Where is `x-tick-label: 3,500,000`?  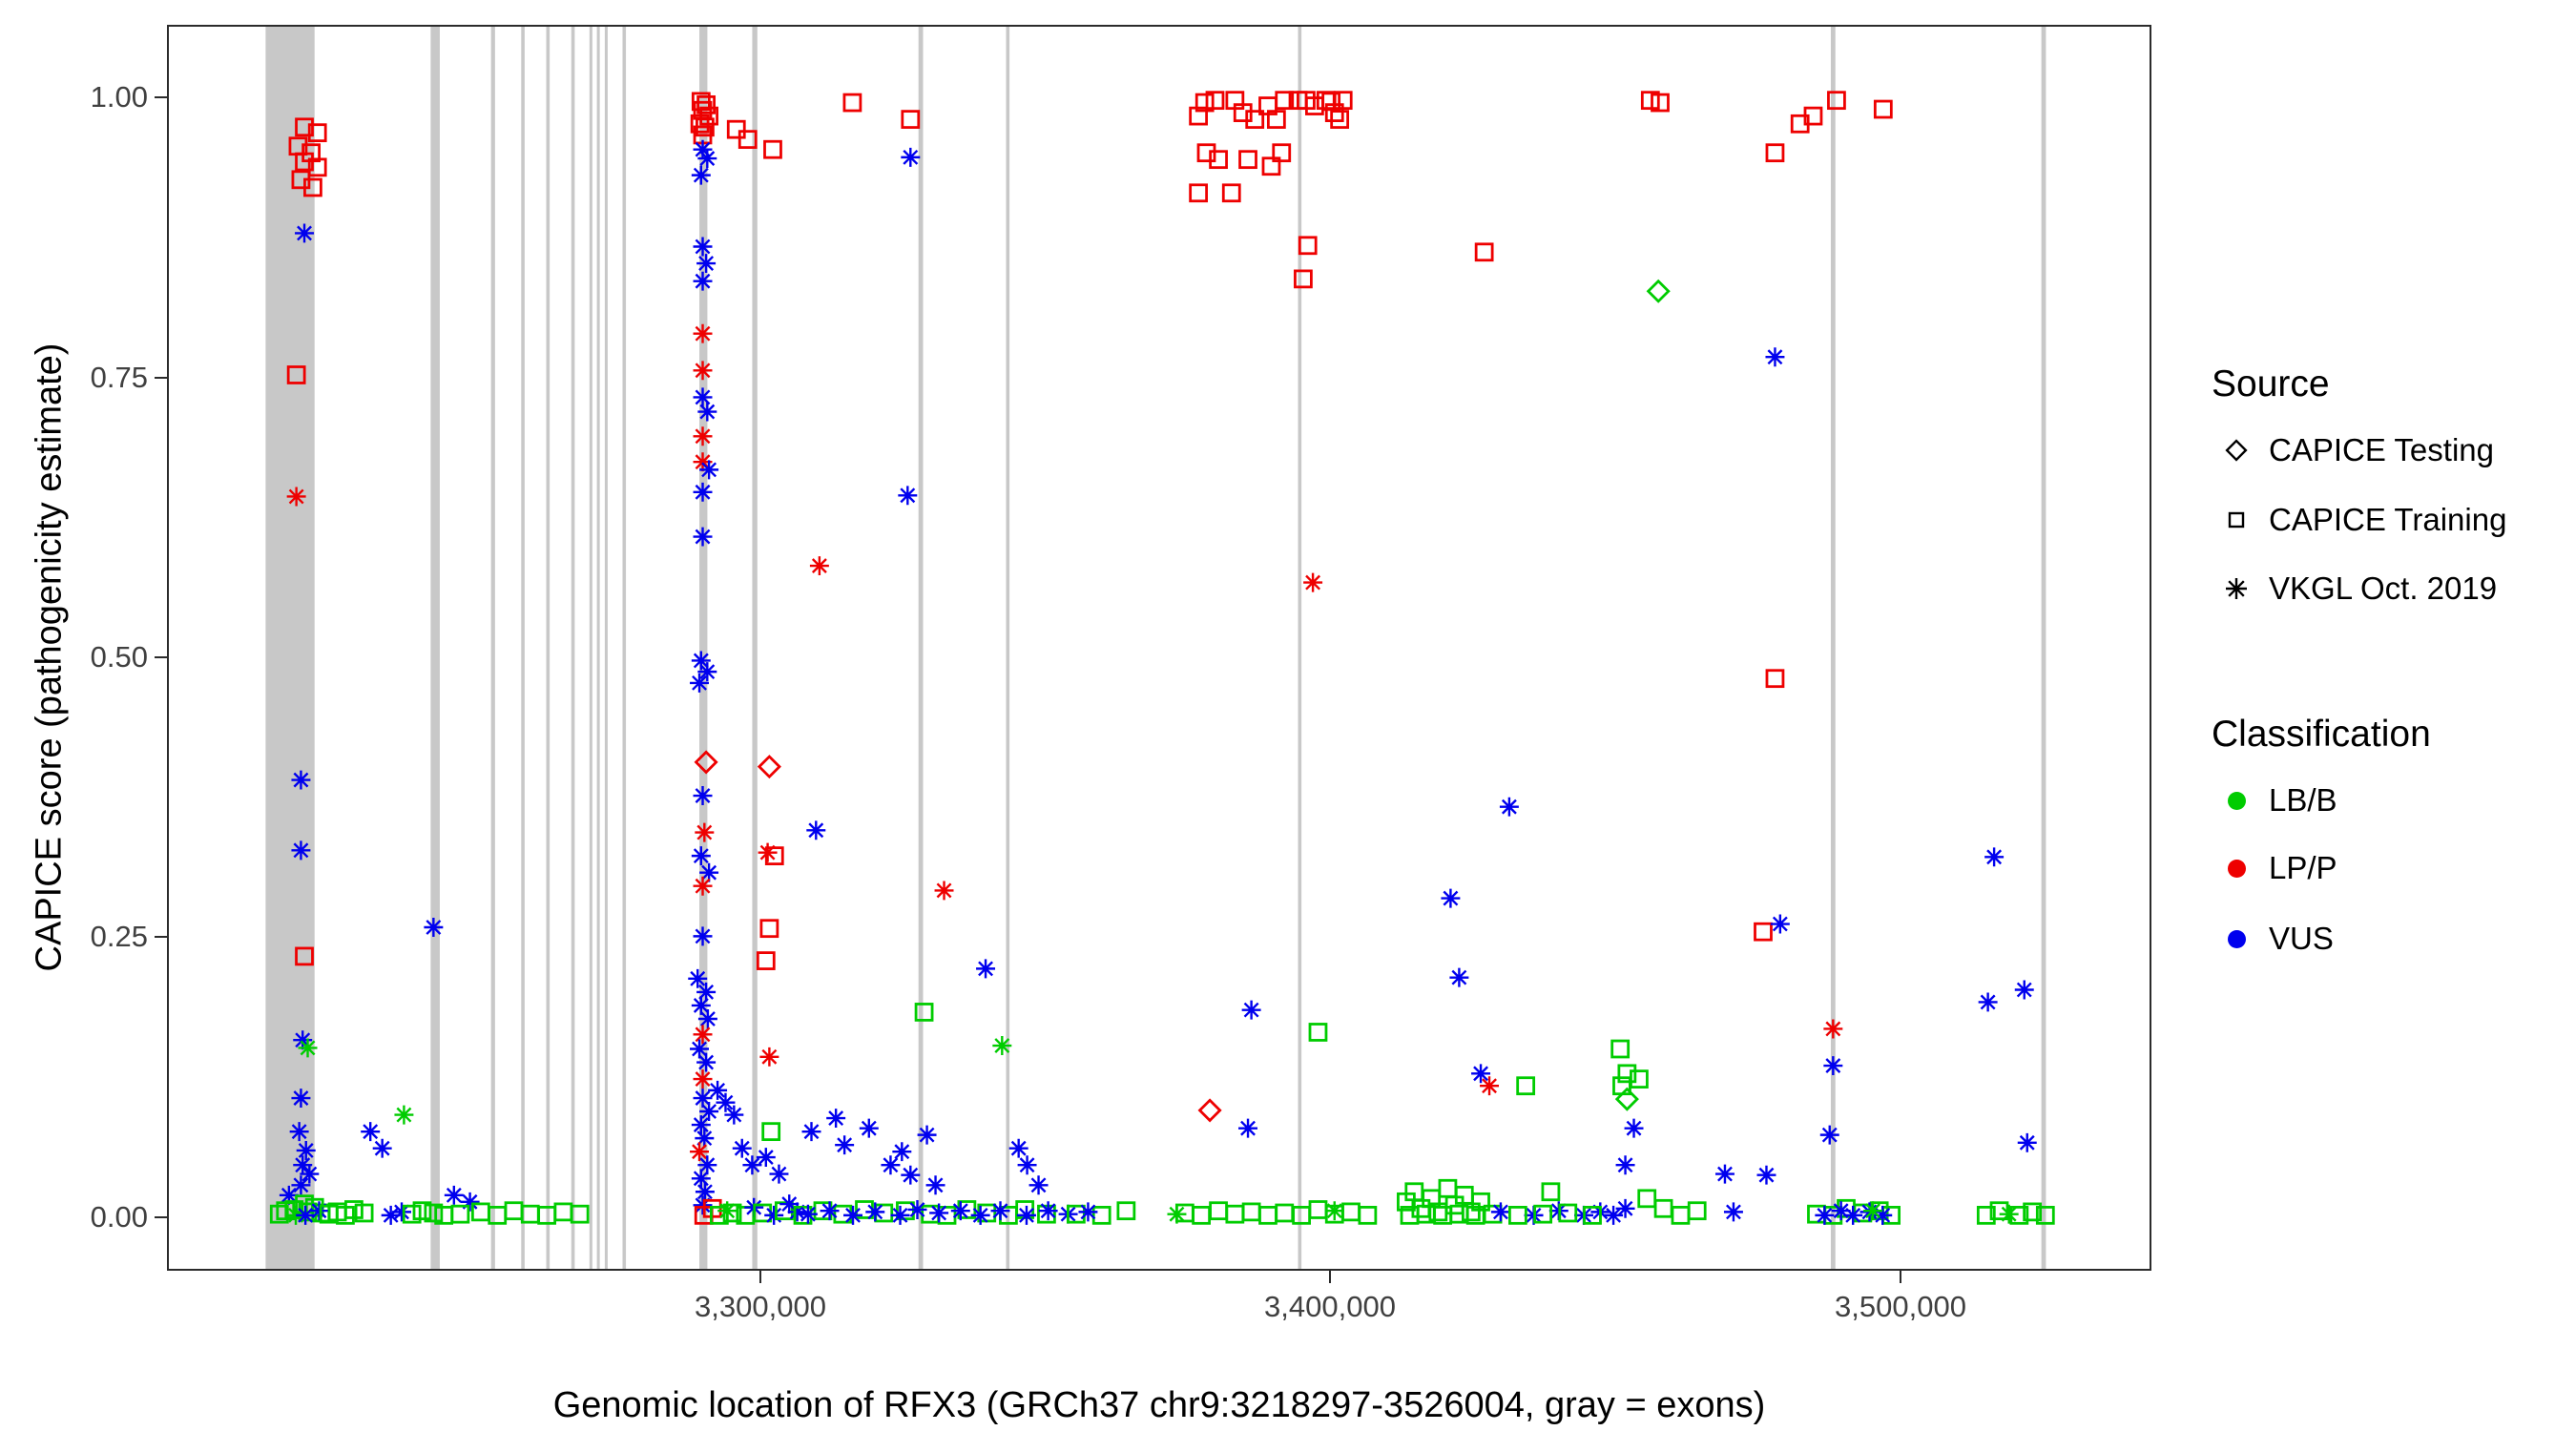 x-tick-label: 3,500,000 is located at coordinates (1900, 1306).